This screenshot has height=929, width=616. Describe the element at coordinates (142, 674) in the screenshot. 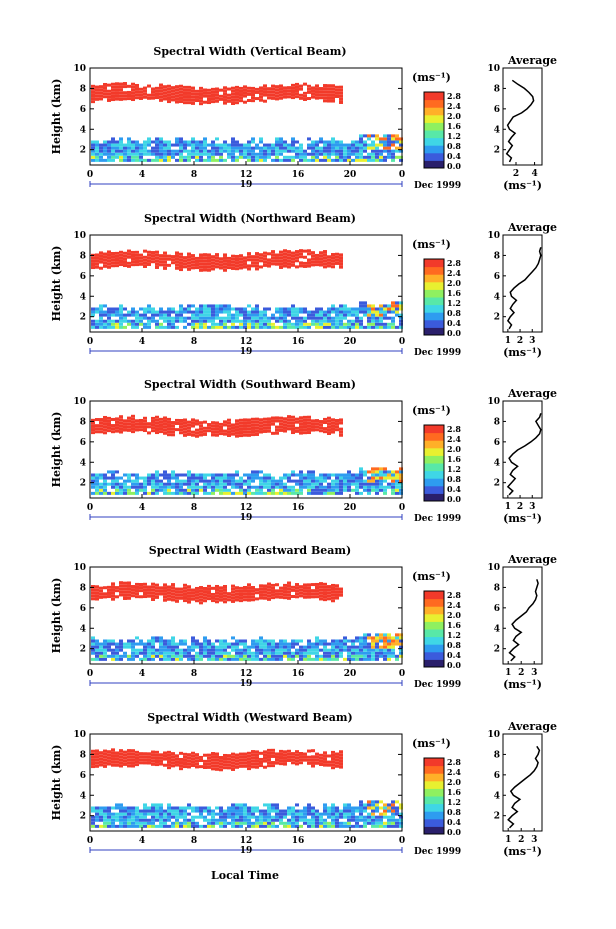

I see `x-tick-label: 4` at that location.